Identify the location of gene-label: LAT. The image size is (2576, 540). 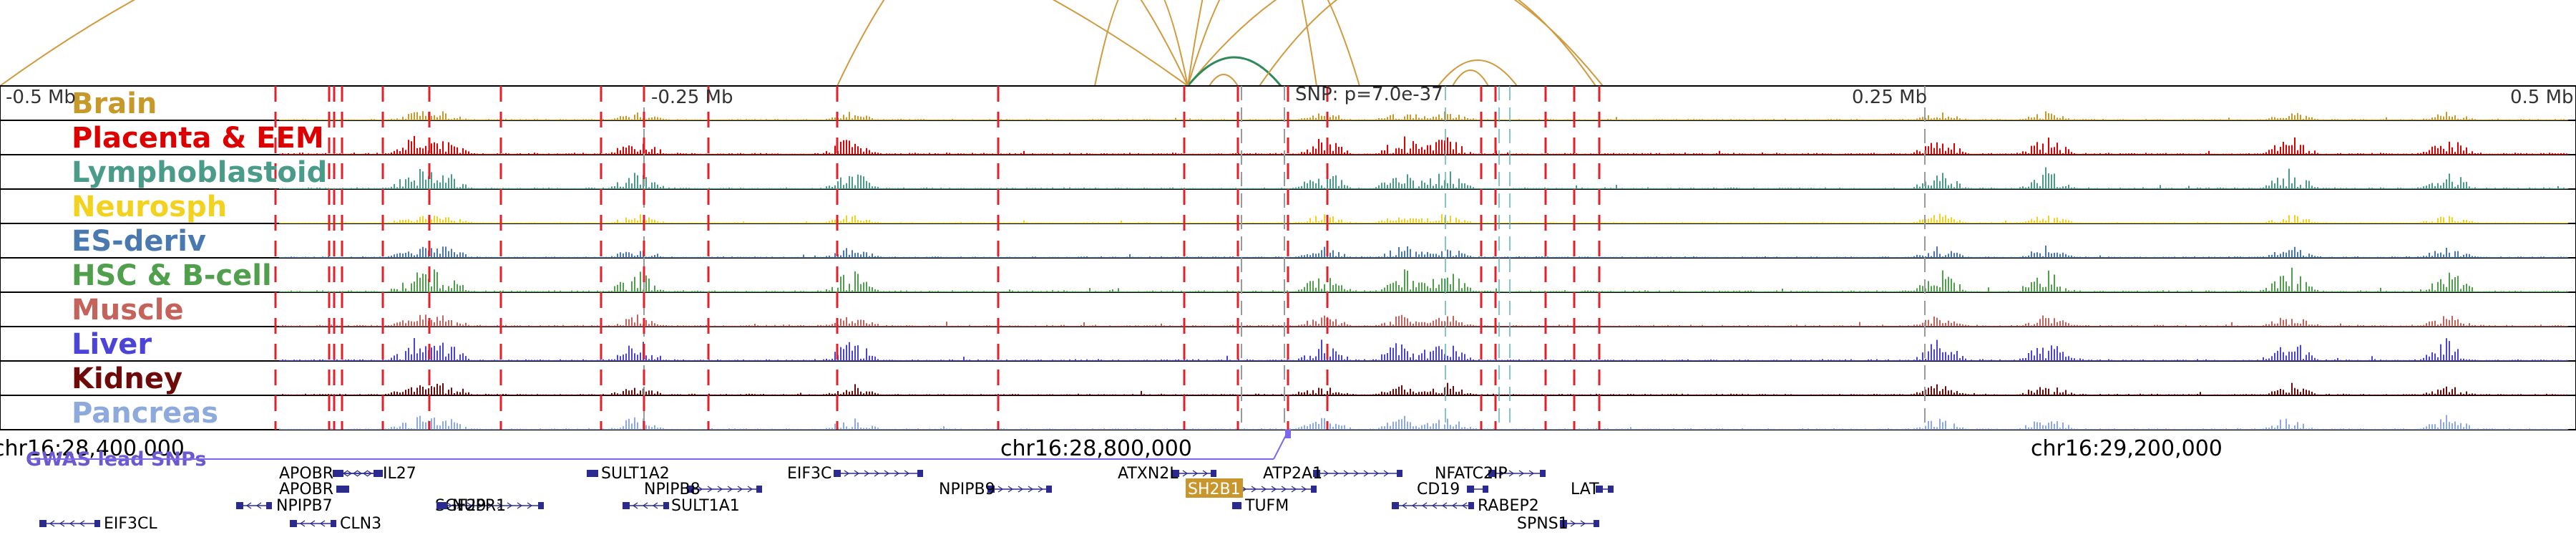
(1585, 490).